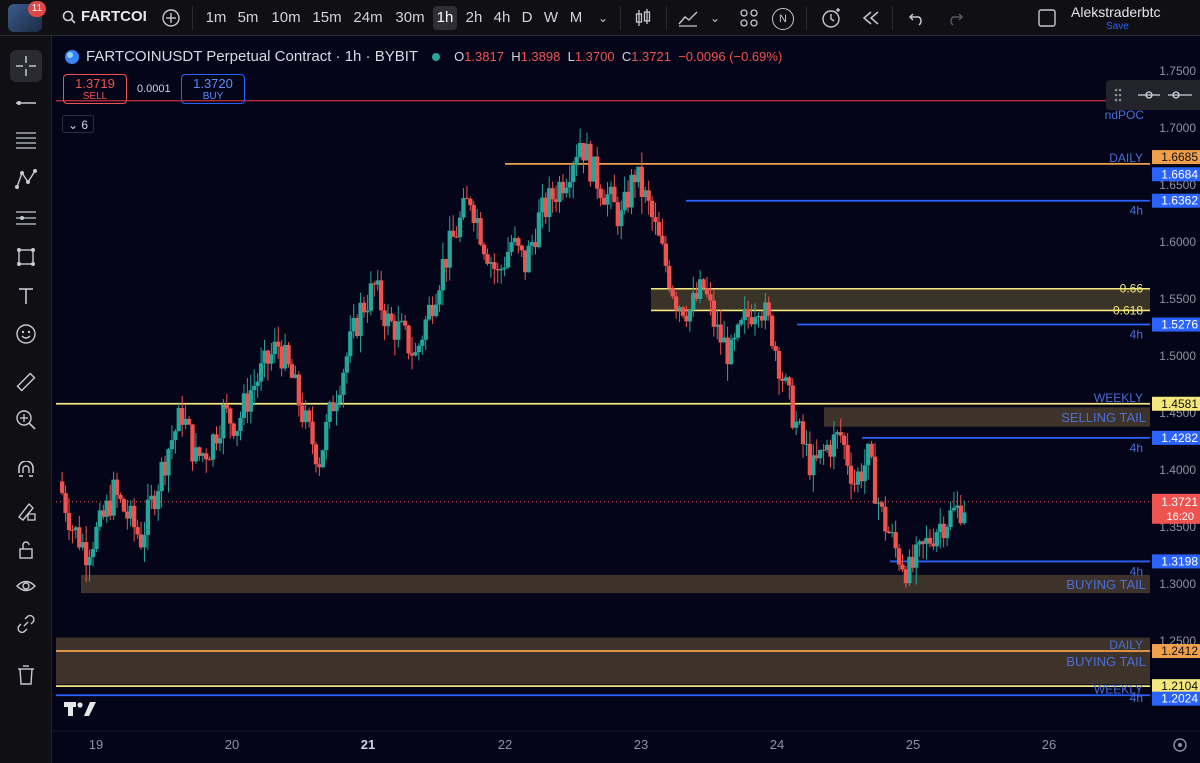  What do you see at coordinates (26, 511) in the screenshot?
I see `draw-lock-icon` at bounding box center [26, 511].